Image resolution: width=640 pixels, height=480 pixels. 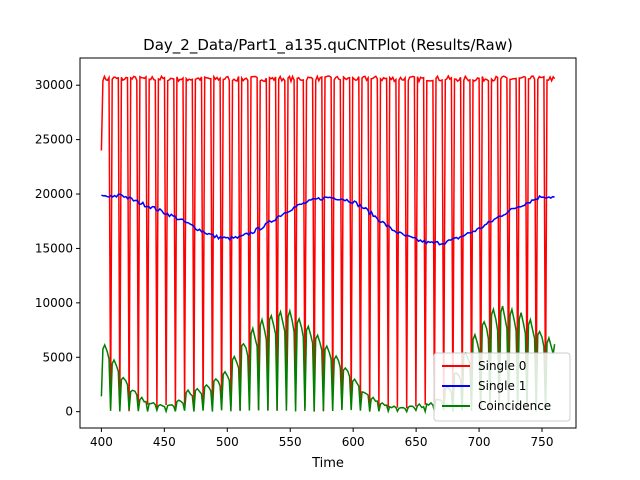 I want to click on legend-label: Single 1, so click(x=502, y=386).